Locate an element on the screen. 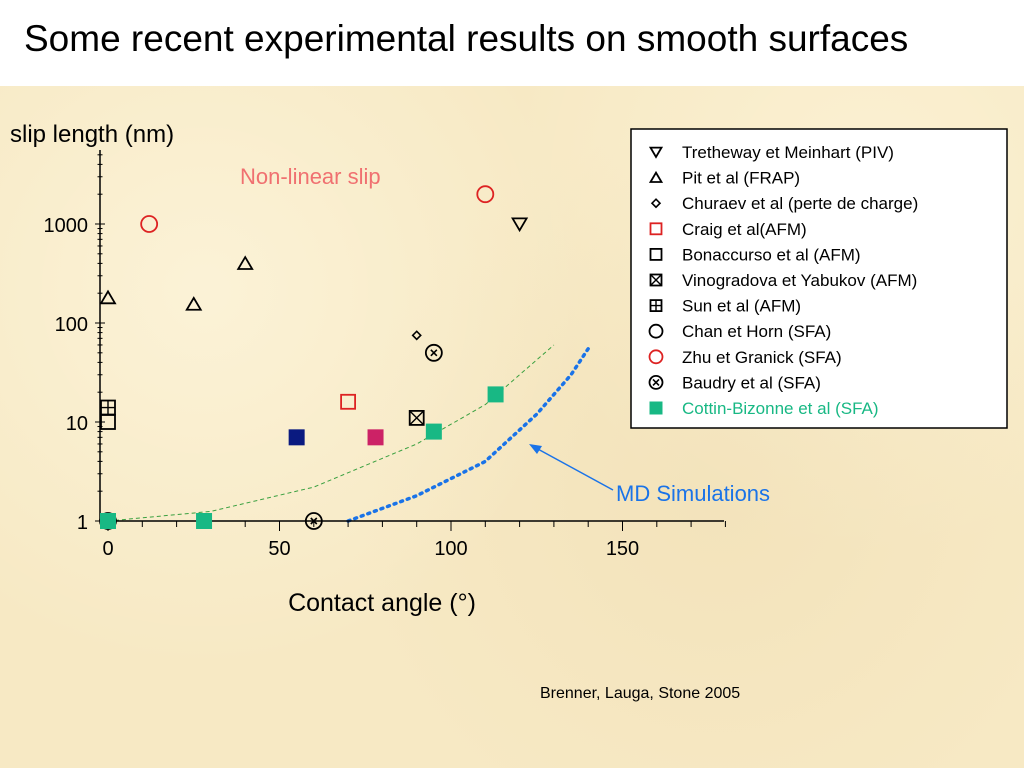 The width and height of the screenshot is (1024, 768). y-tick-label: 10 is located at coordinates (77, 424).